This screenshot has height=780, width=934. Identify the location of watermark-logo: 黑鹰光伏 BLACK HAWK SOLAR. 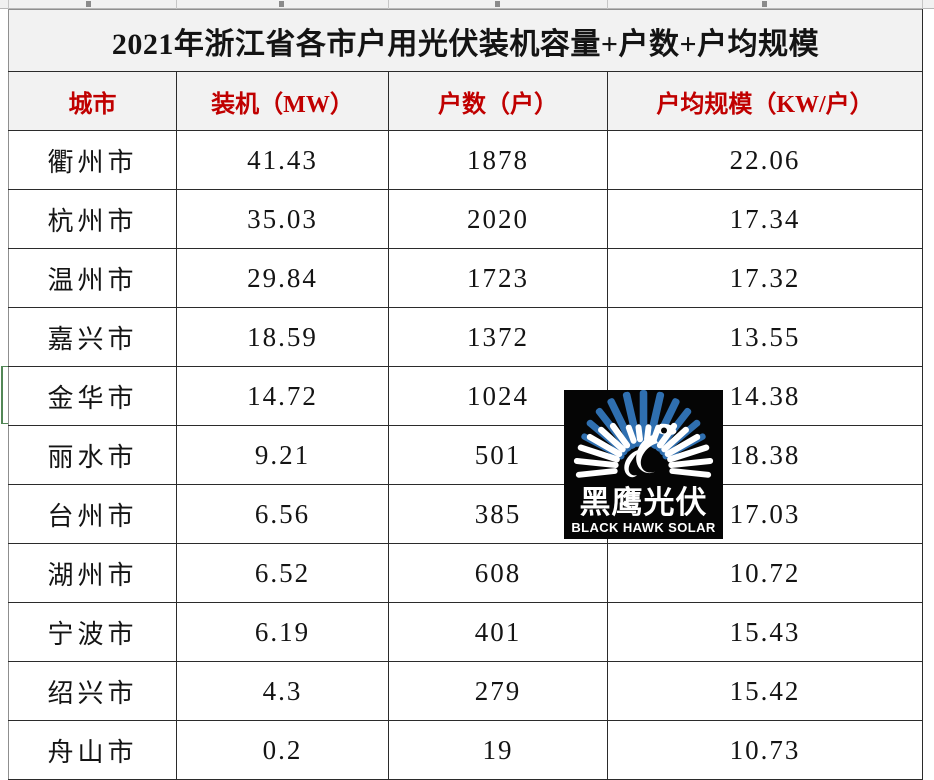
(643, 464).